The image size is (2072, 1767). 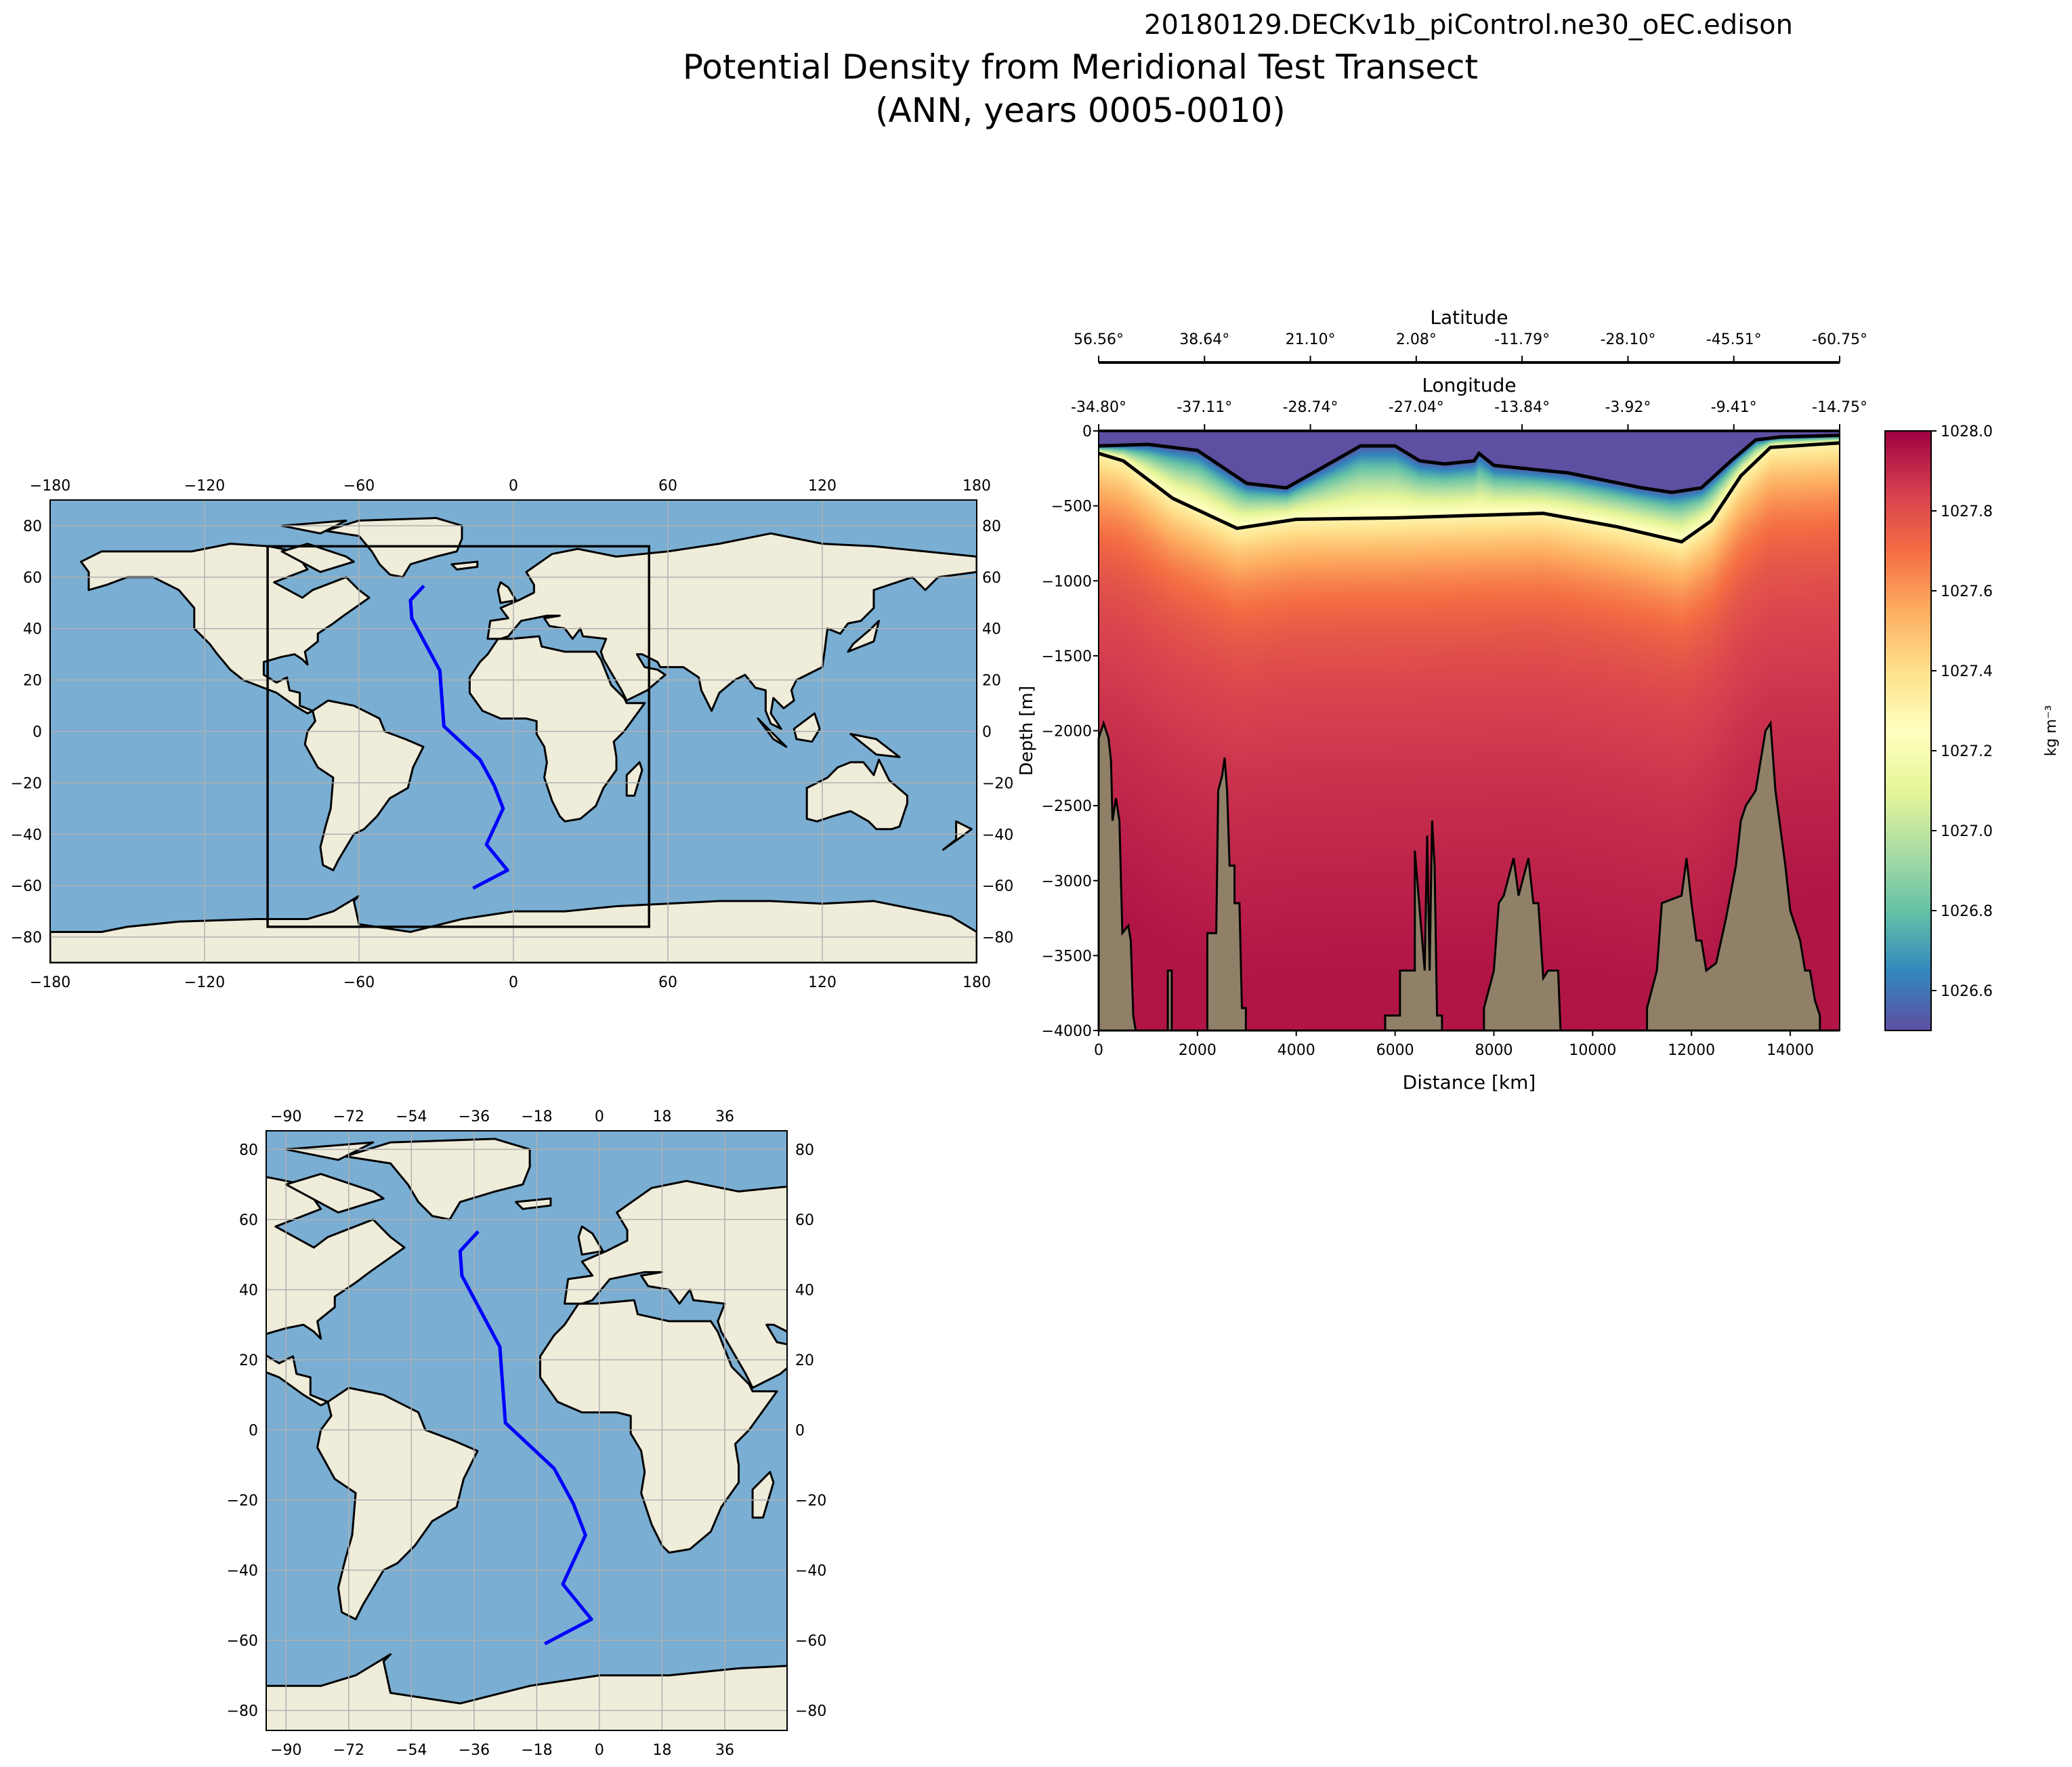 I want to click on latitude-axis-label: Latitude, so click(x=1469, y=317).